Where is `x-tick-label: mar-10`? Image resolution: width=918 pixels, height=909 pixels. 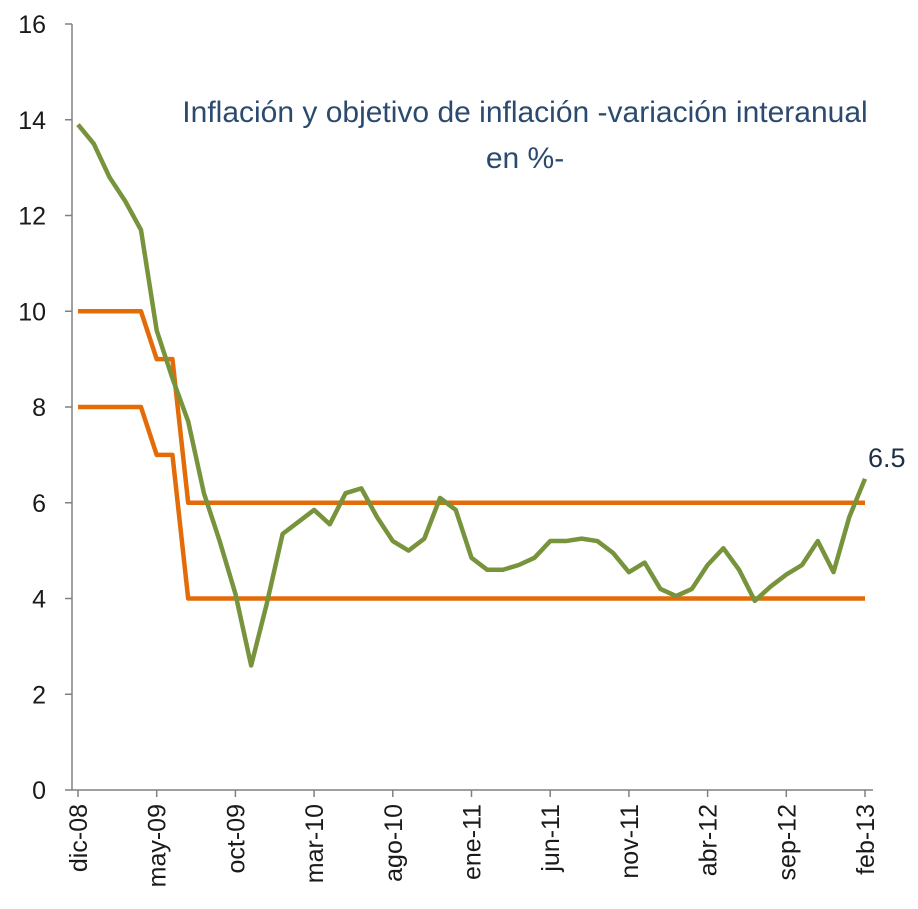
x-tick-label: mar-10 is located at coordinates (315, 843).